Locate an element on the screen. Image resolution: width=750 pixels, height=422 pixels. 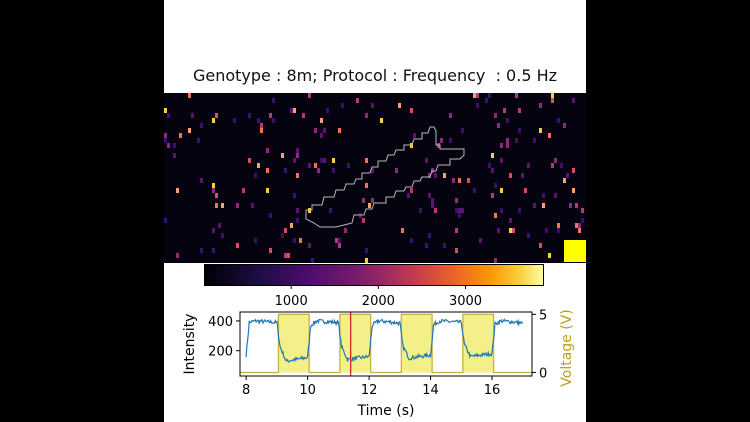
y-axis-label: Intensity is located at coordinates (190, 344).